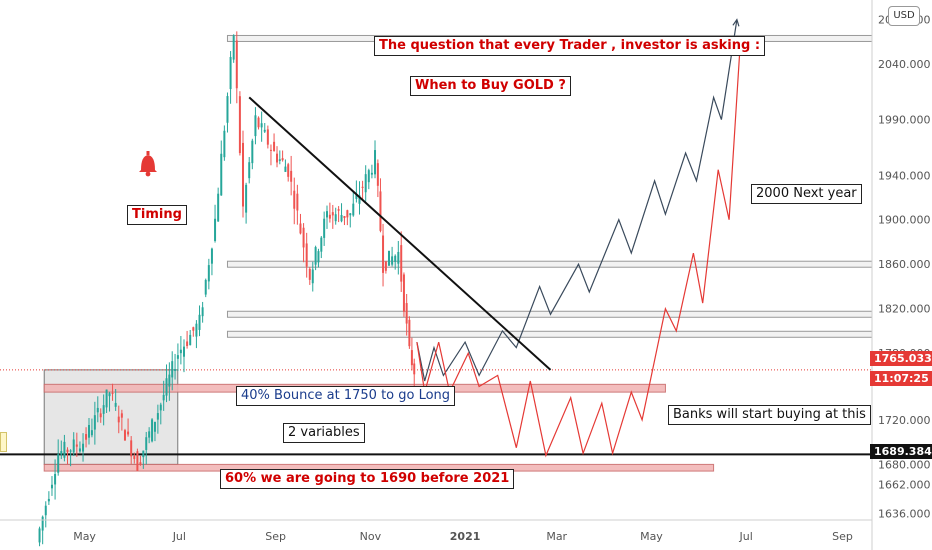  I want to click on y-tick-label: 1820.000, so click(904, 309).